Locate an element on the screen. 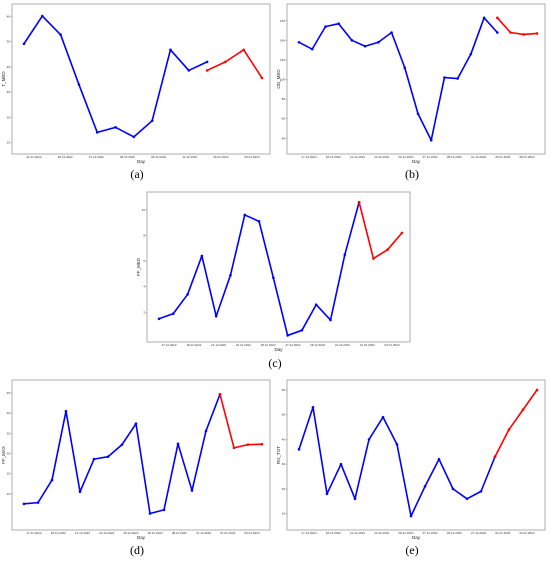 This screenshot has width=550, height=563. x-tick-label-b: 21.12.2022 is located at coordinates (357, 157).